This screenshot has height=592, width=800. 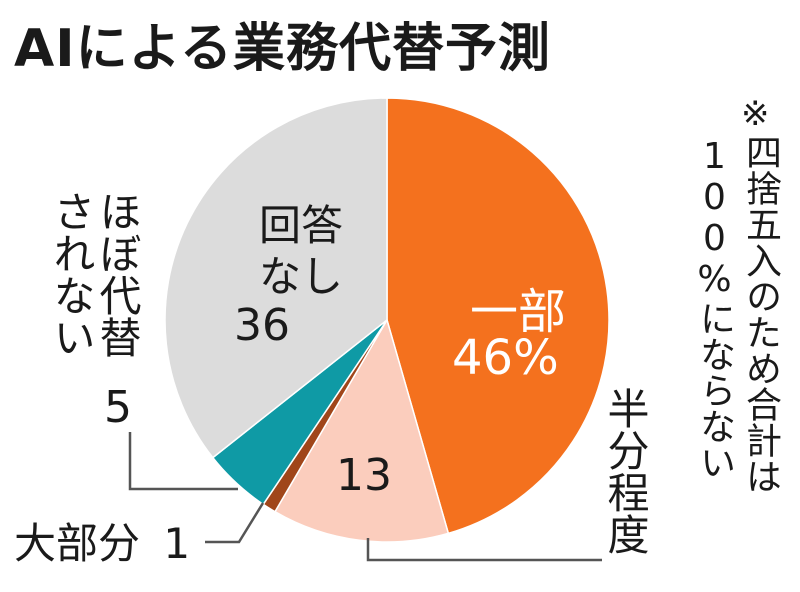 What do you see at coordinates (77, 543) in the screenshot?
I see `label-largely-text: 大部分` at bounding box center [77, 543].